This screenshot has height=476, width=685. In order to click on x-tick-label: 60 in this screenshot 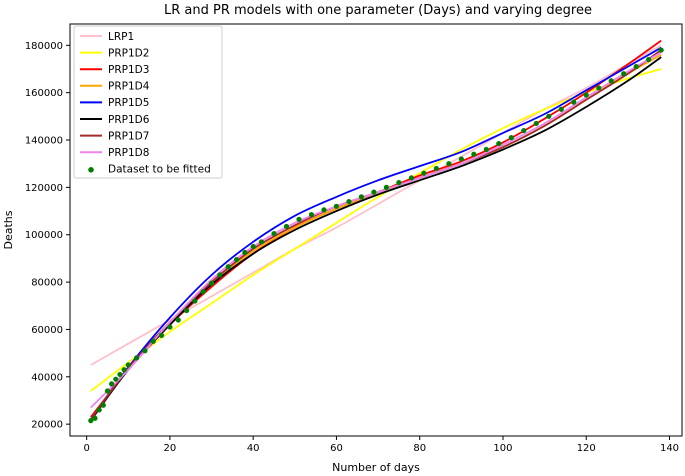, I will do `click(336, 448)`.